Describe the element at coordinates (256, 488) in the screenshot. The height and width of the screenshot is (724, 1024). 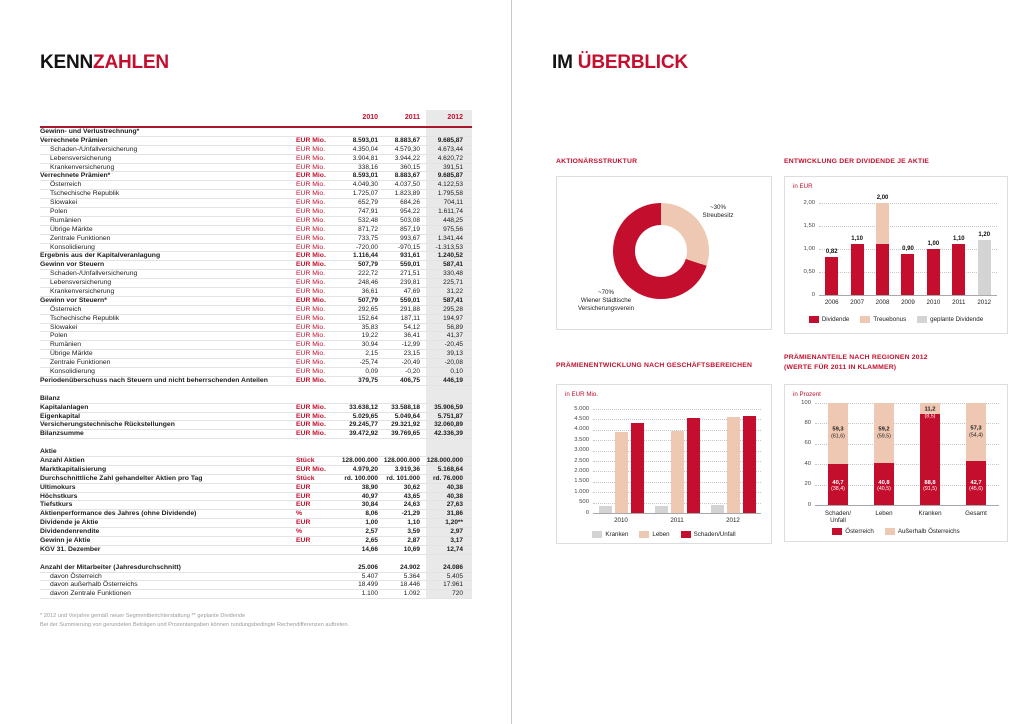
I see `table-row: Ultimokurs EUR 38,90 30,62 40,38` at that location.